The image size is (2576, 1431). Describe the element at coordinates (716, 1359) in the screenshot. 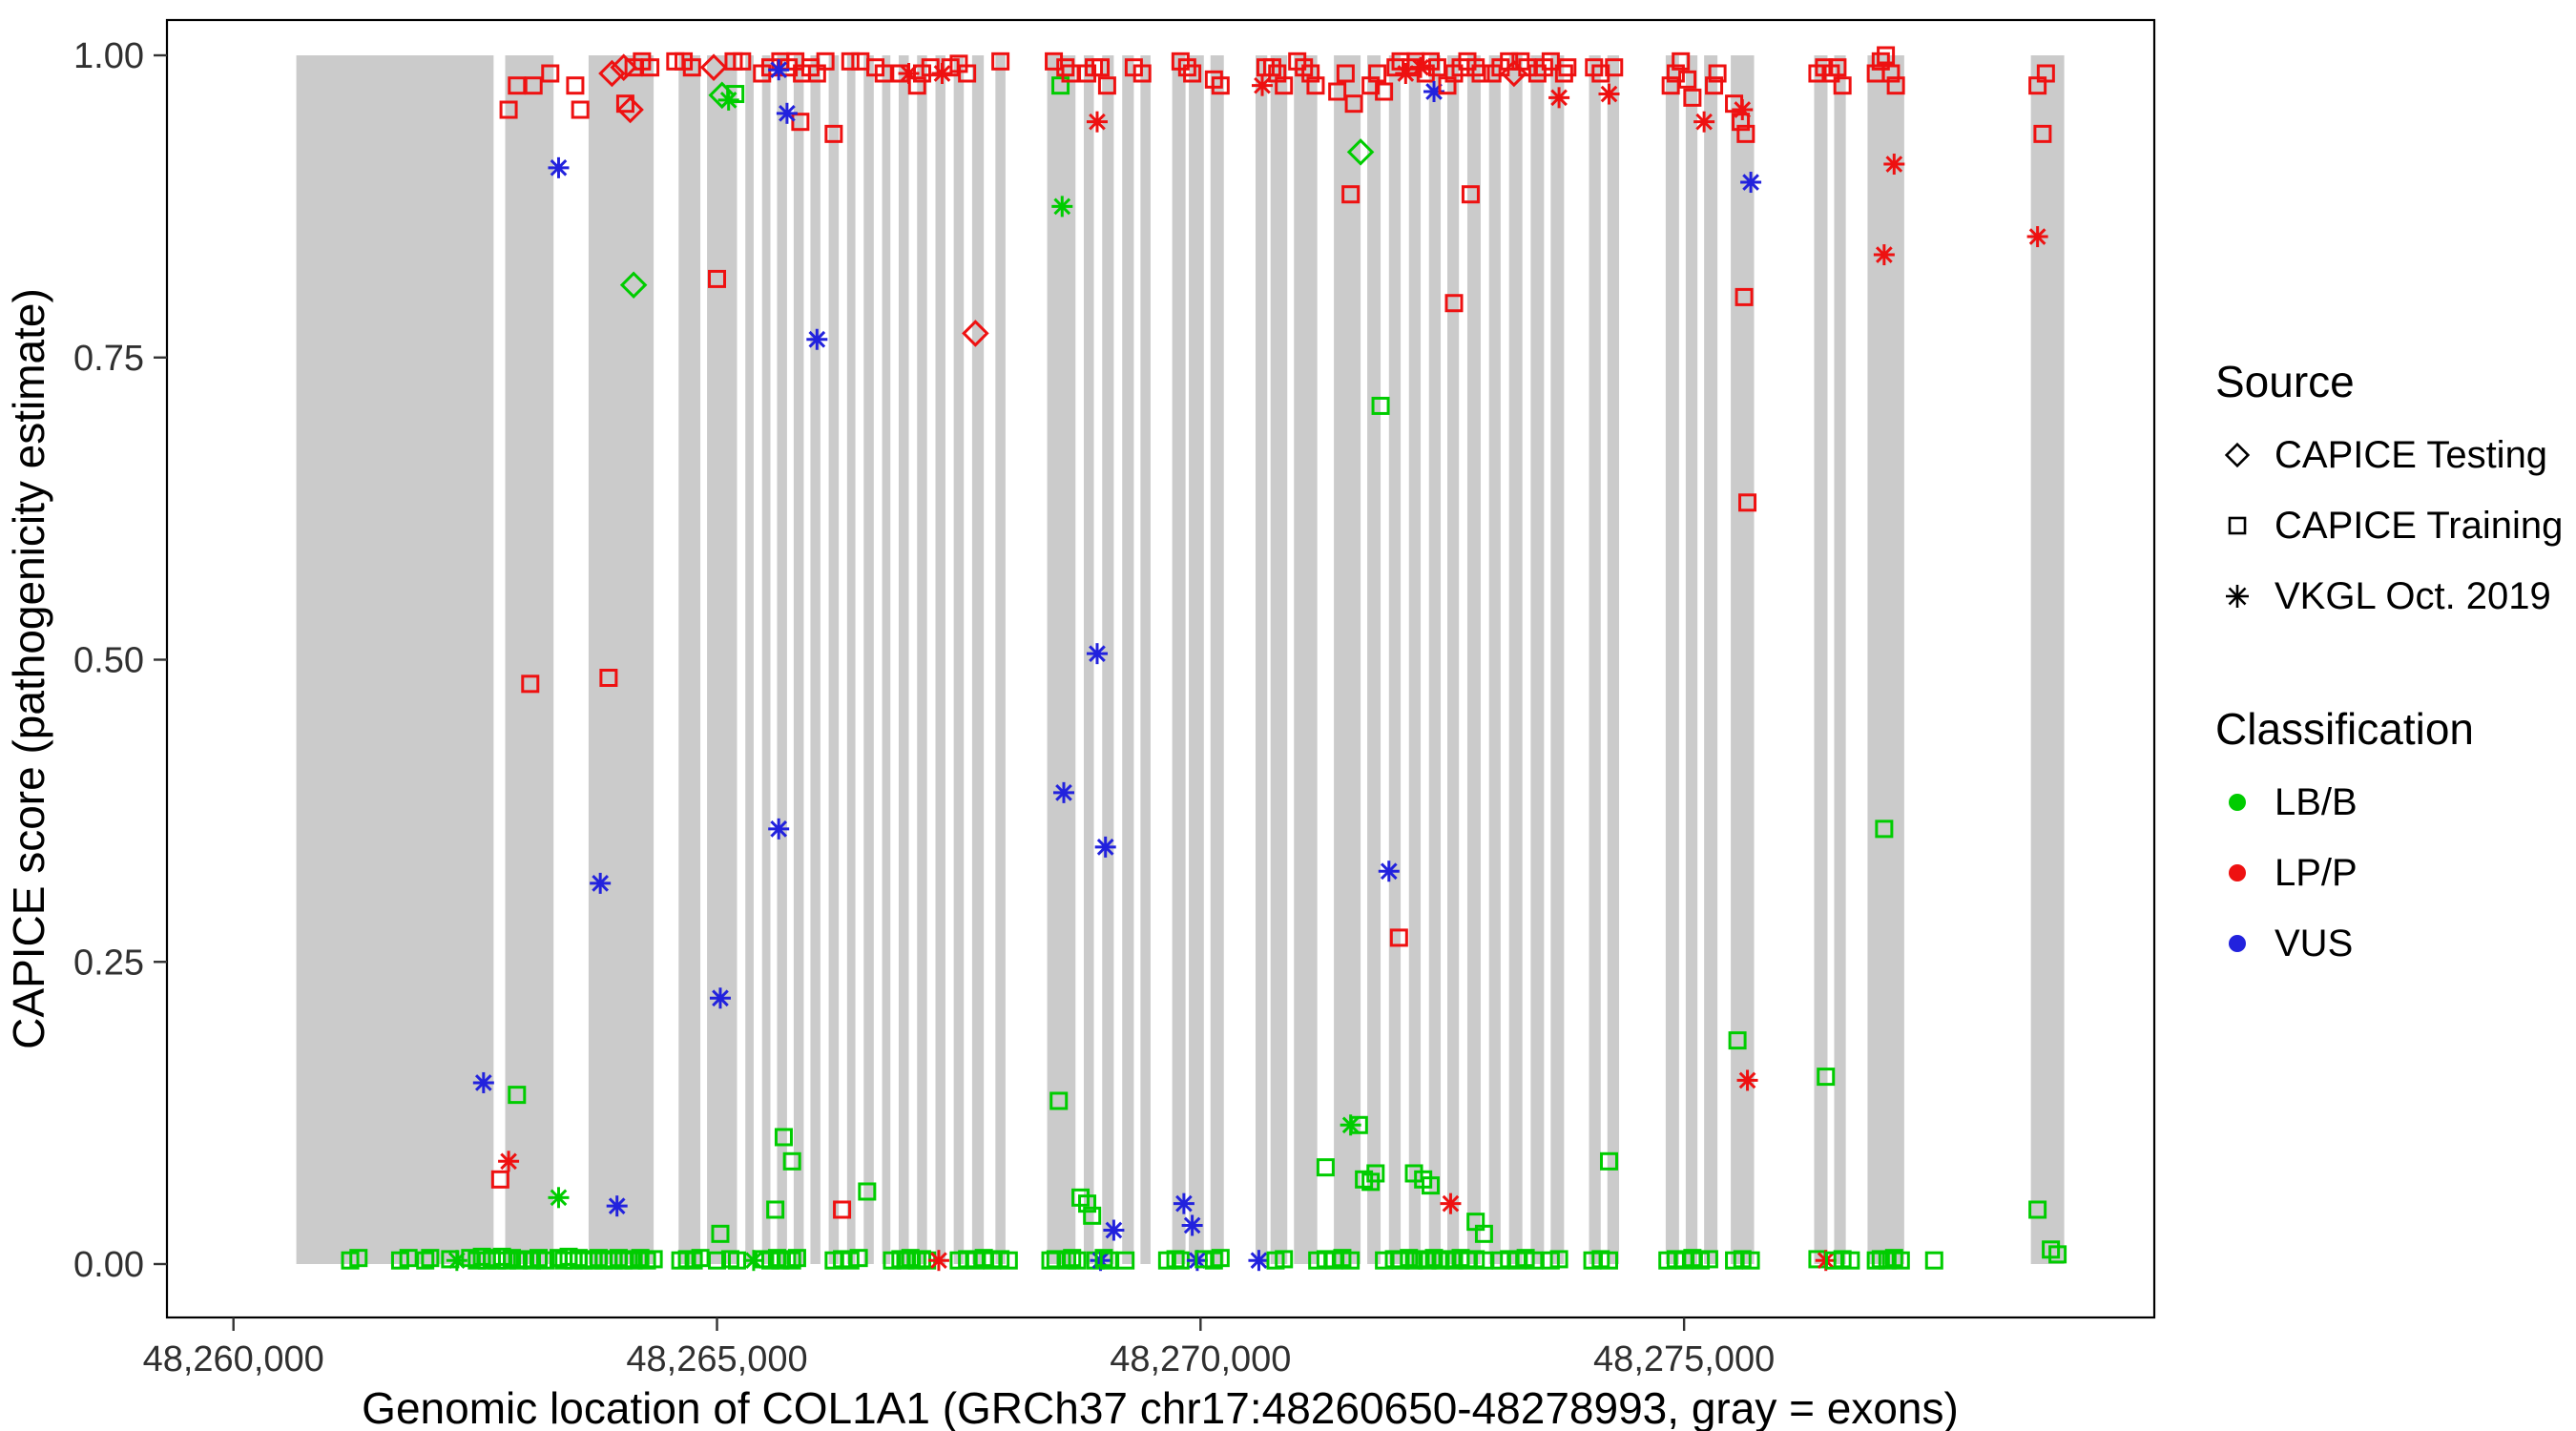

I see `x-tick-label: 48,265,000` at that location.